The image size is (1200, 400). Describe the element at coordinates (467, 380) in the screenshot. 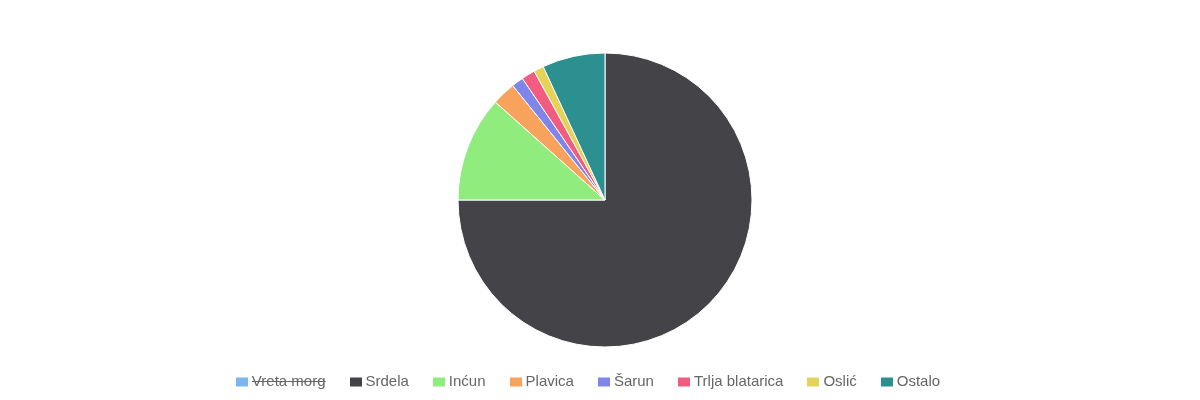

I see `legend-label: Inćun` at that location.